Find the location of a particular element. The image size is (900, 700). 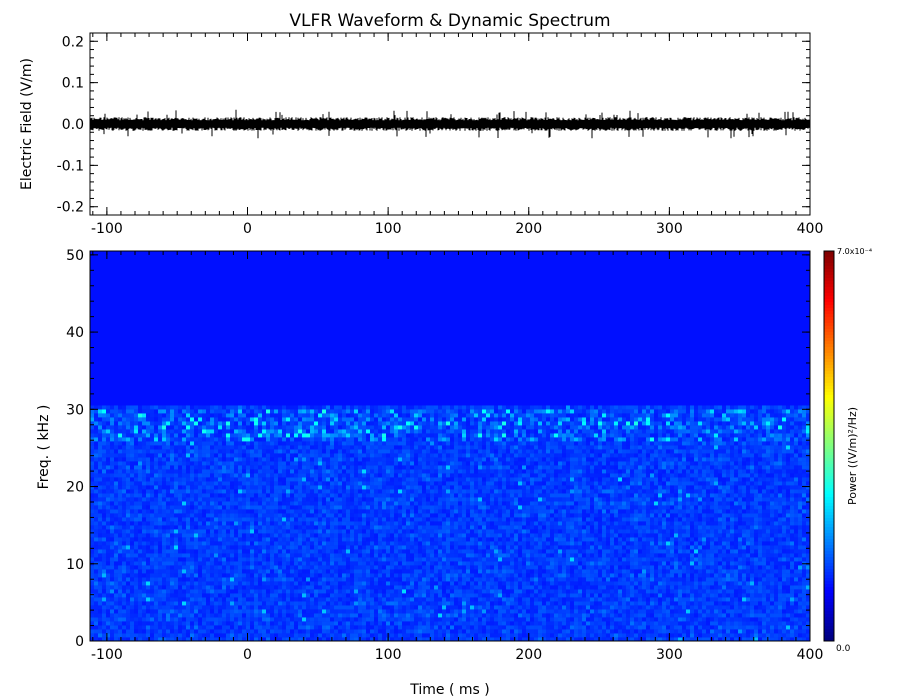

spectrogram-y-tick-label: 30 is located at coordinates (75, 410).